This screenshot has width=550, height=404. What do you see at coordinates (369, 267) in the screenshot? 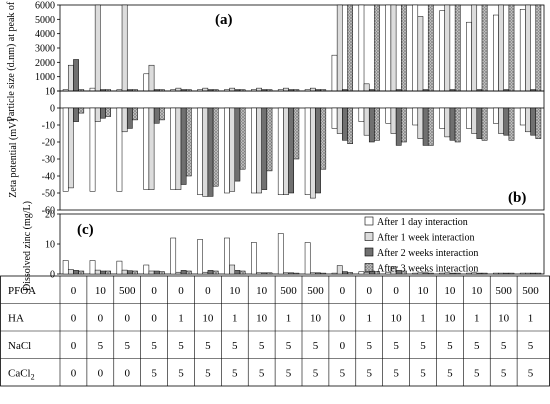
I see `legend-swatch-week3` at bounding box center [369, 267].